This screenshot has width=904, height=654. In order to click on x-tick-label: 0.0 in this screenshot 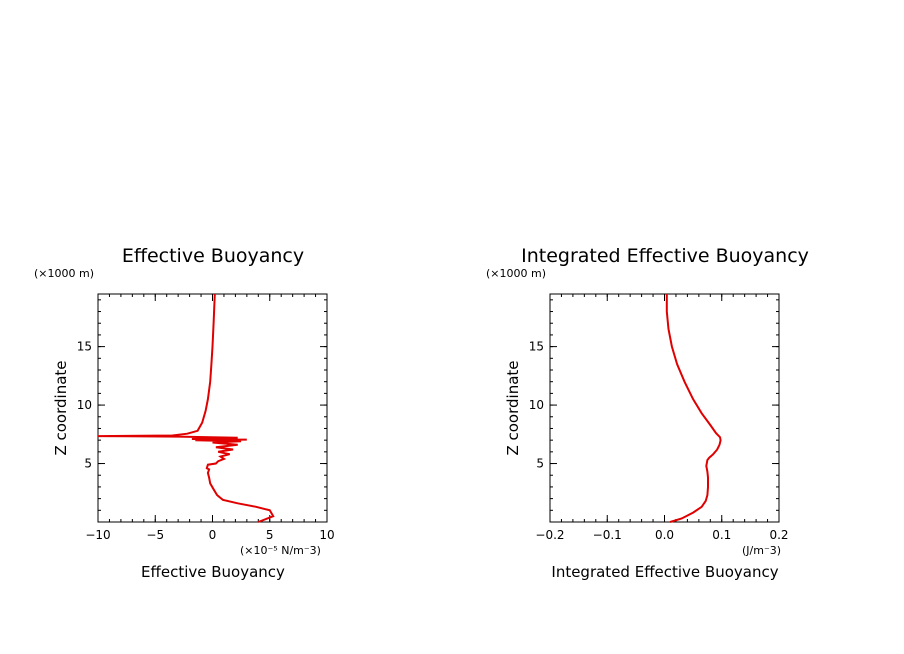, I will do `click(664, 535)`.